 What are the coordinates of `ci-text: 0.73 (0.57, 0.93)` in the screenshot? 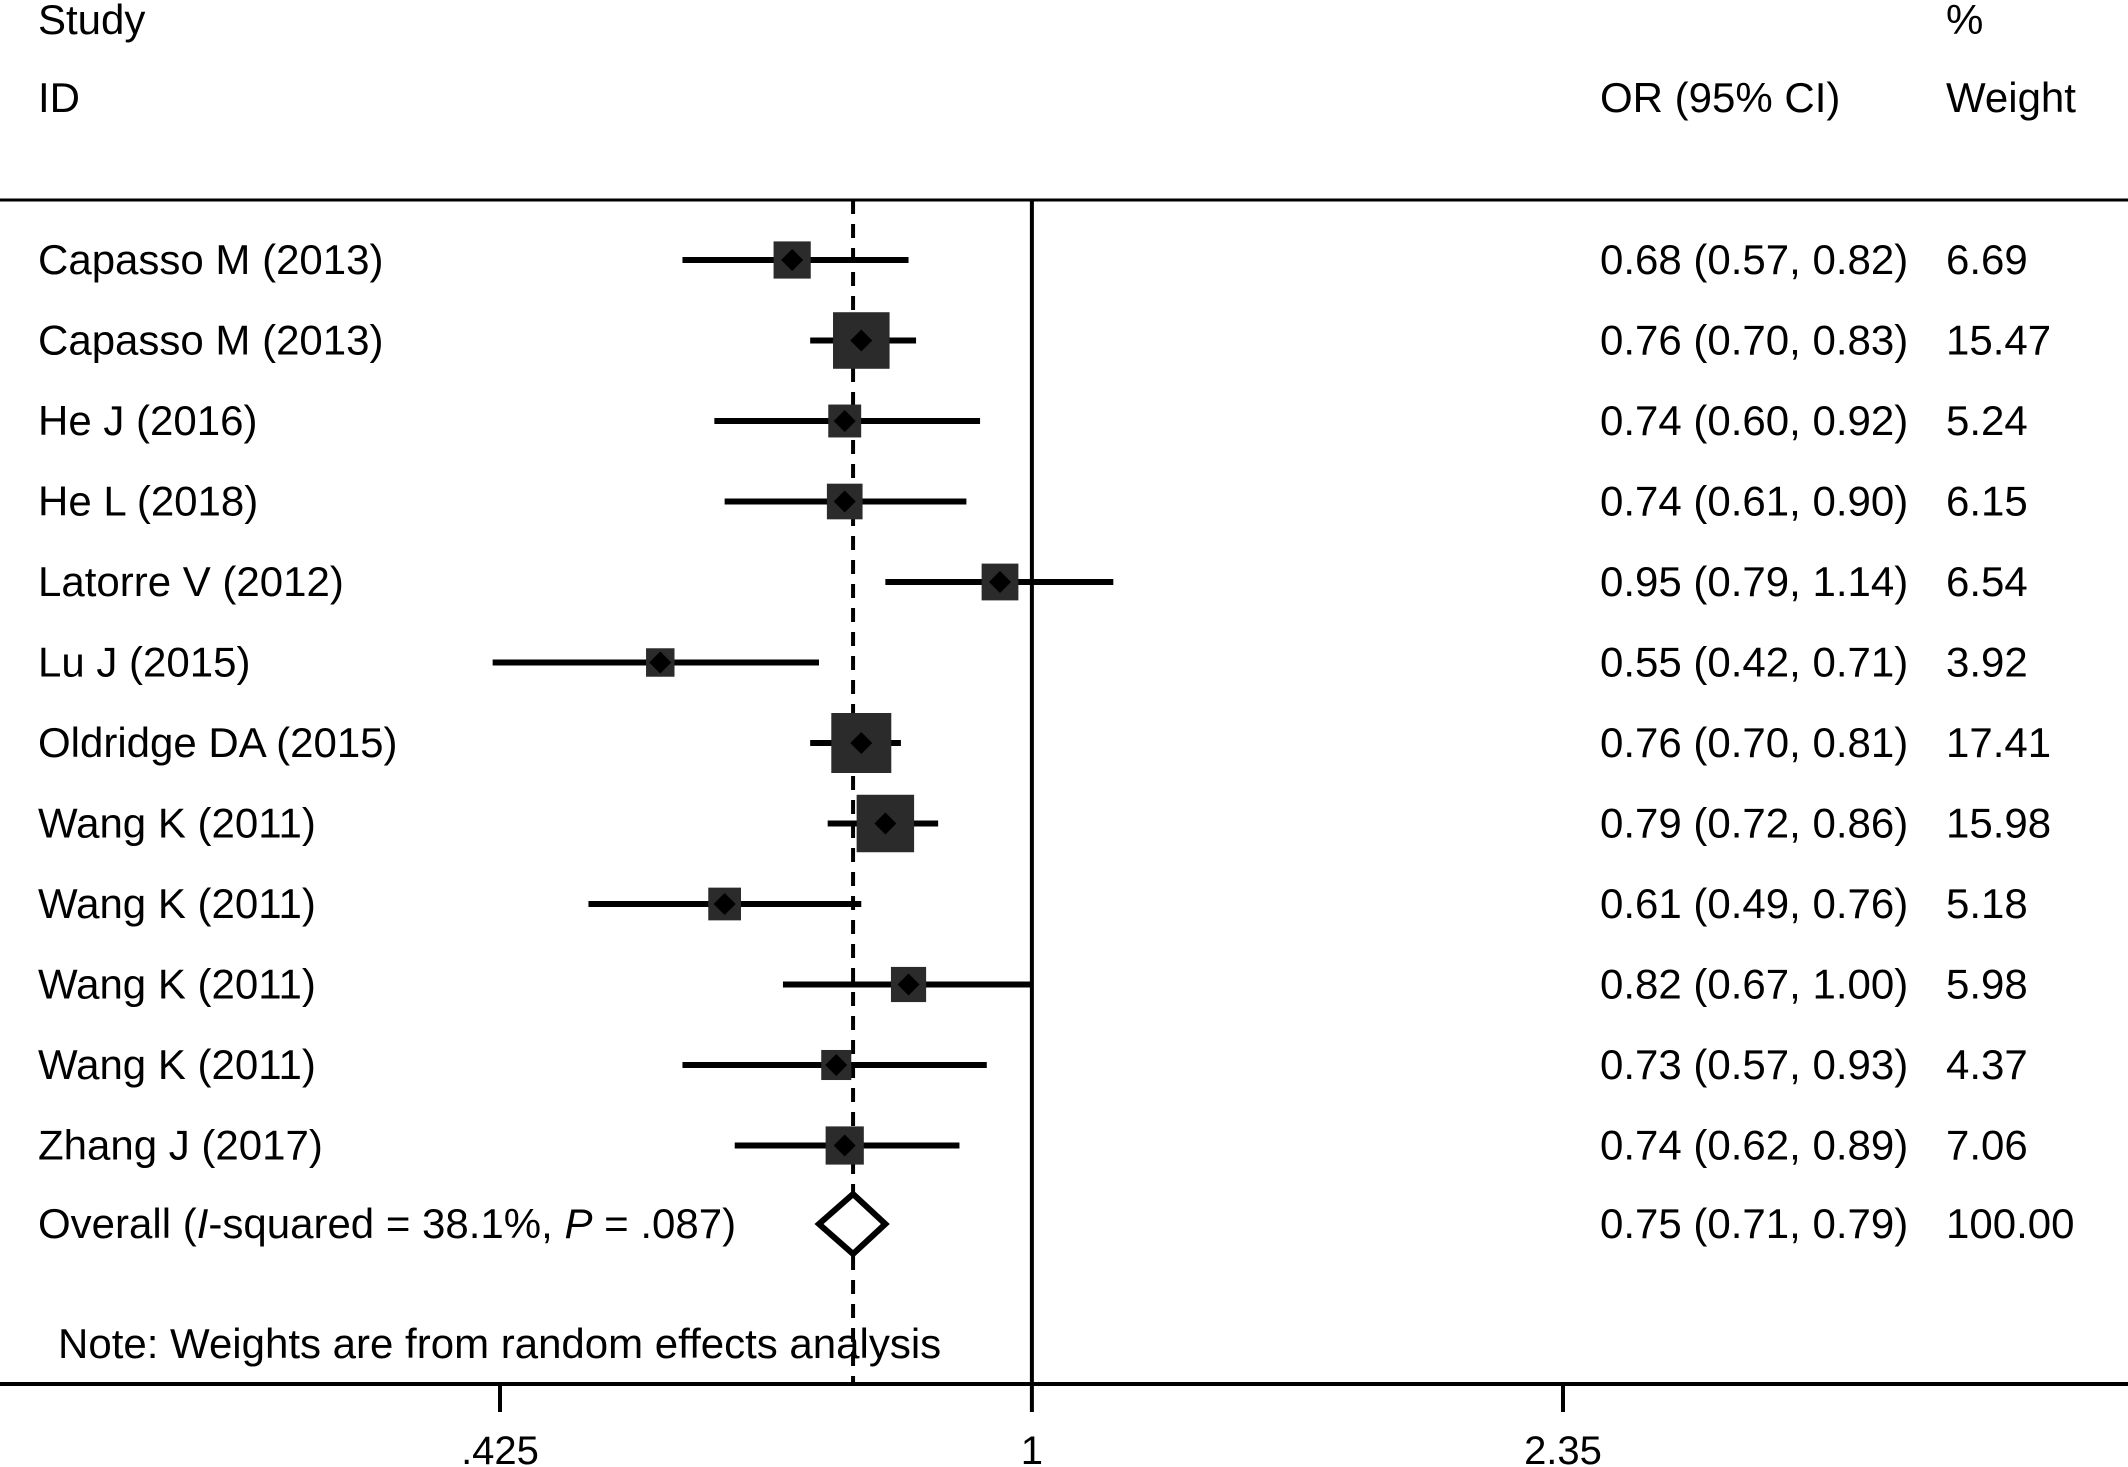 It's located at (1754, 1064).